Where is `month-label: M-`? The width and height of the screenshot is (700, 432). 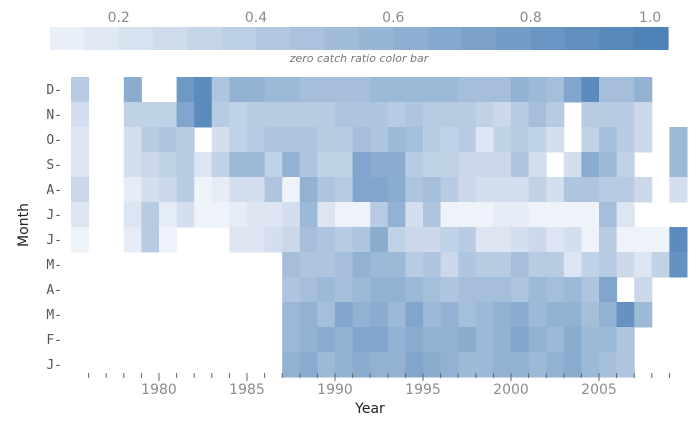 month-label: M- is located at coordinates (54, 315).